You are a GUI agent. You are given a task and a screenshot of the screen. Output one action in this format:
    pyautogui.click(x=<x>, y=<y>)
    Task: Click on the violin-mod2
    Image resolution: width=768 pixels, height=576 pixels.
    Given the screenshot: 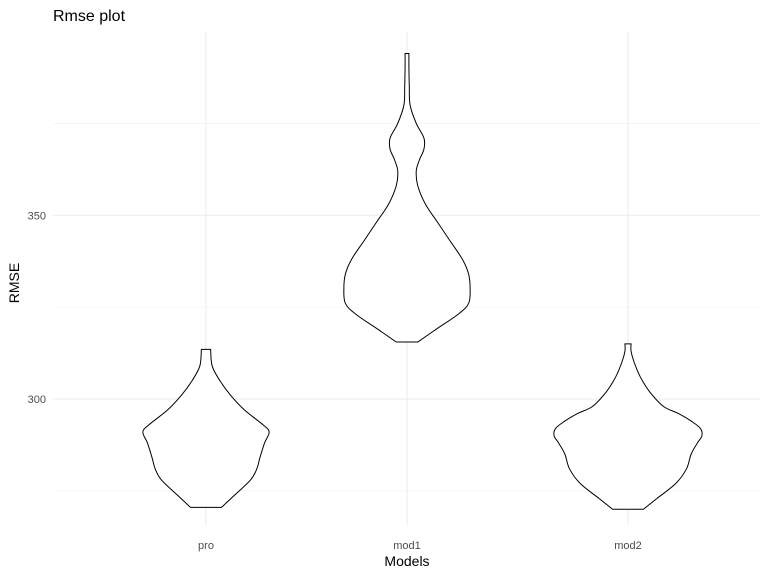 What is the action you would take?
    pyautogui.click(x=628, y=426)
    